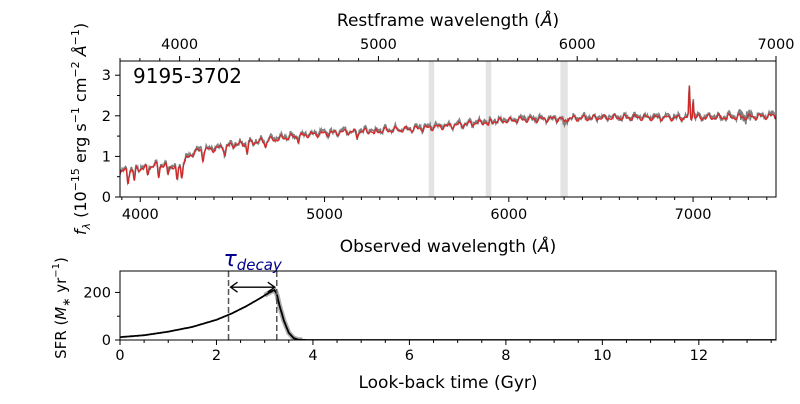 The height and width of the screenshot is (404, 800). What do you see at coordinates (106, 198) in the screenshot?
I see `ytick-label-0: 0` at bounding box center [106, 198].